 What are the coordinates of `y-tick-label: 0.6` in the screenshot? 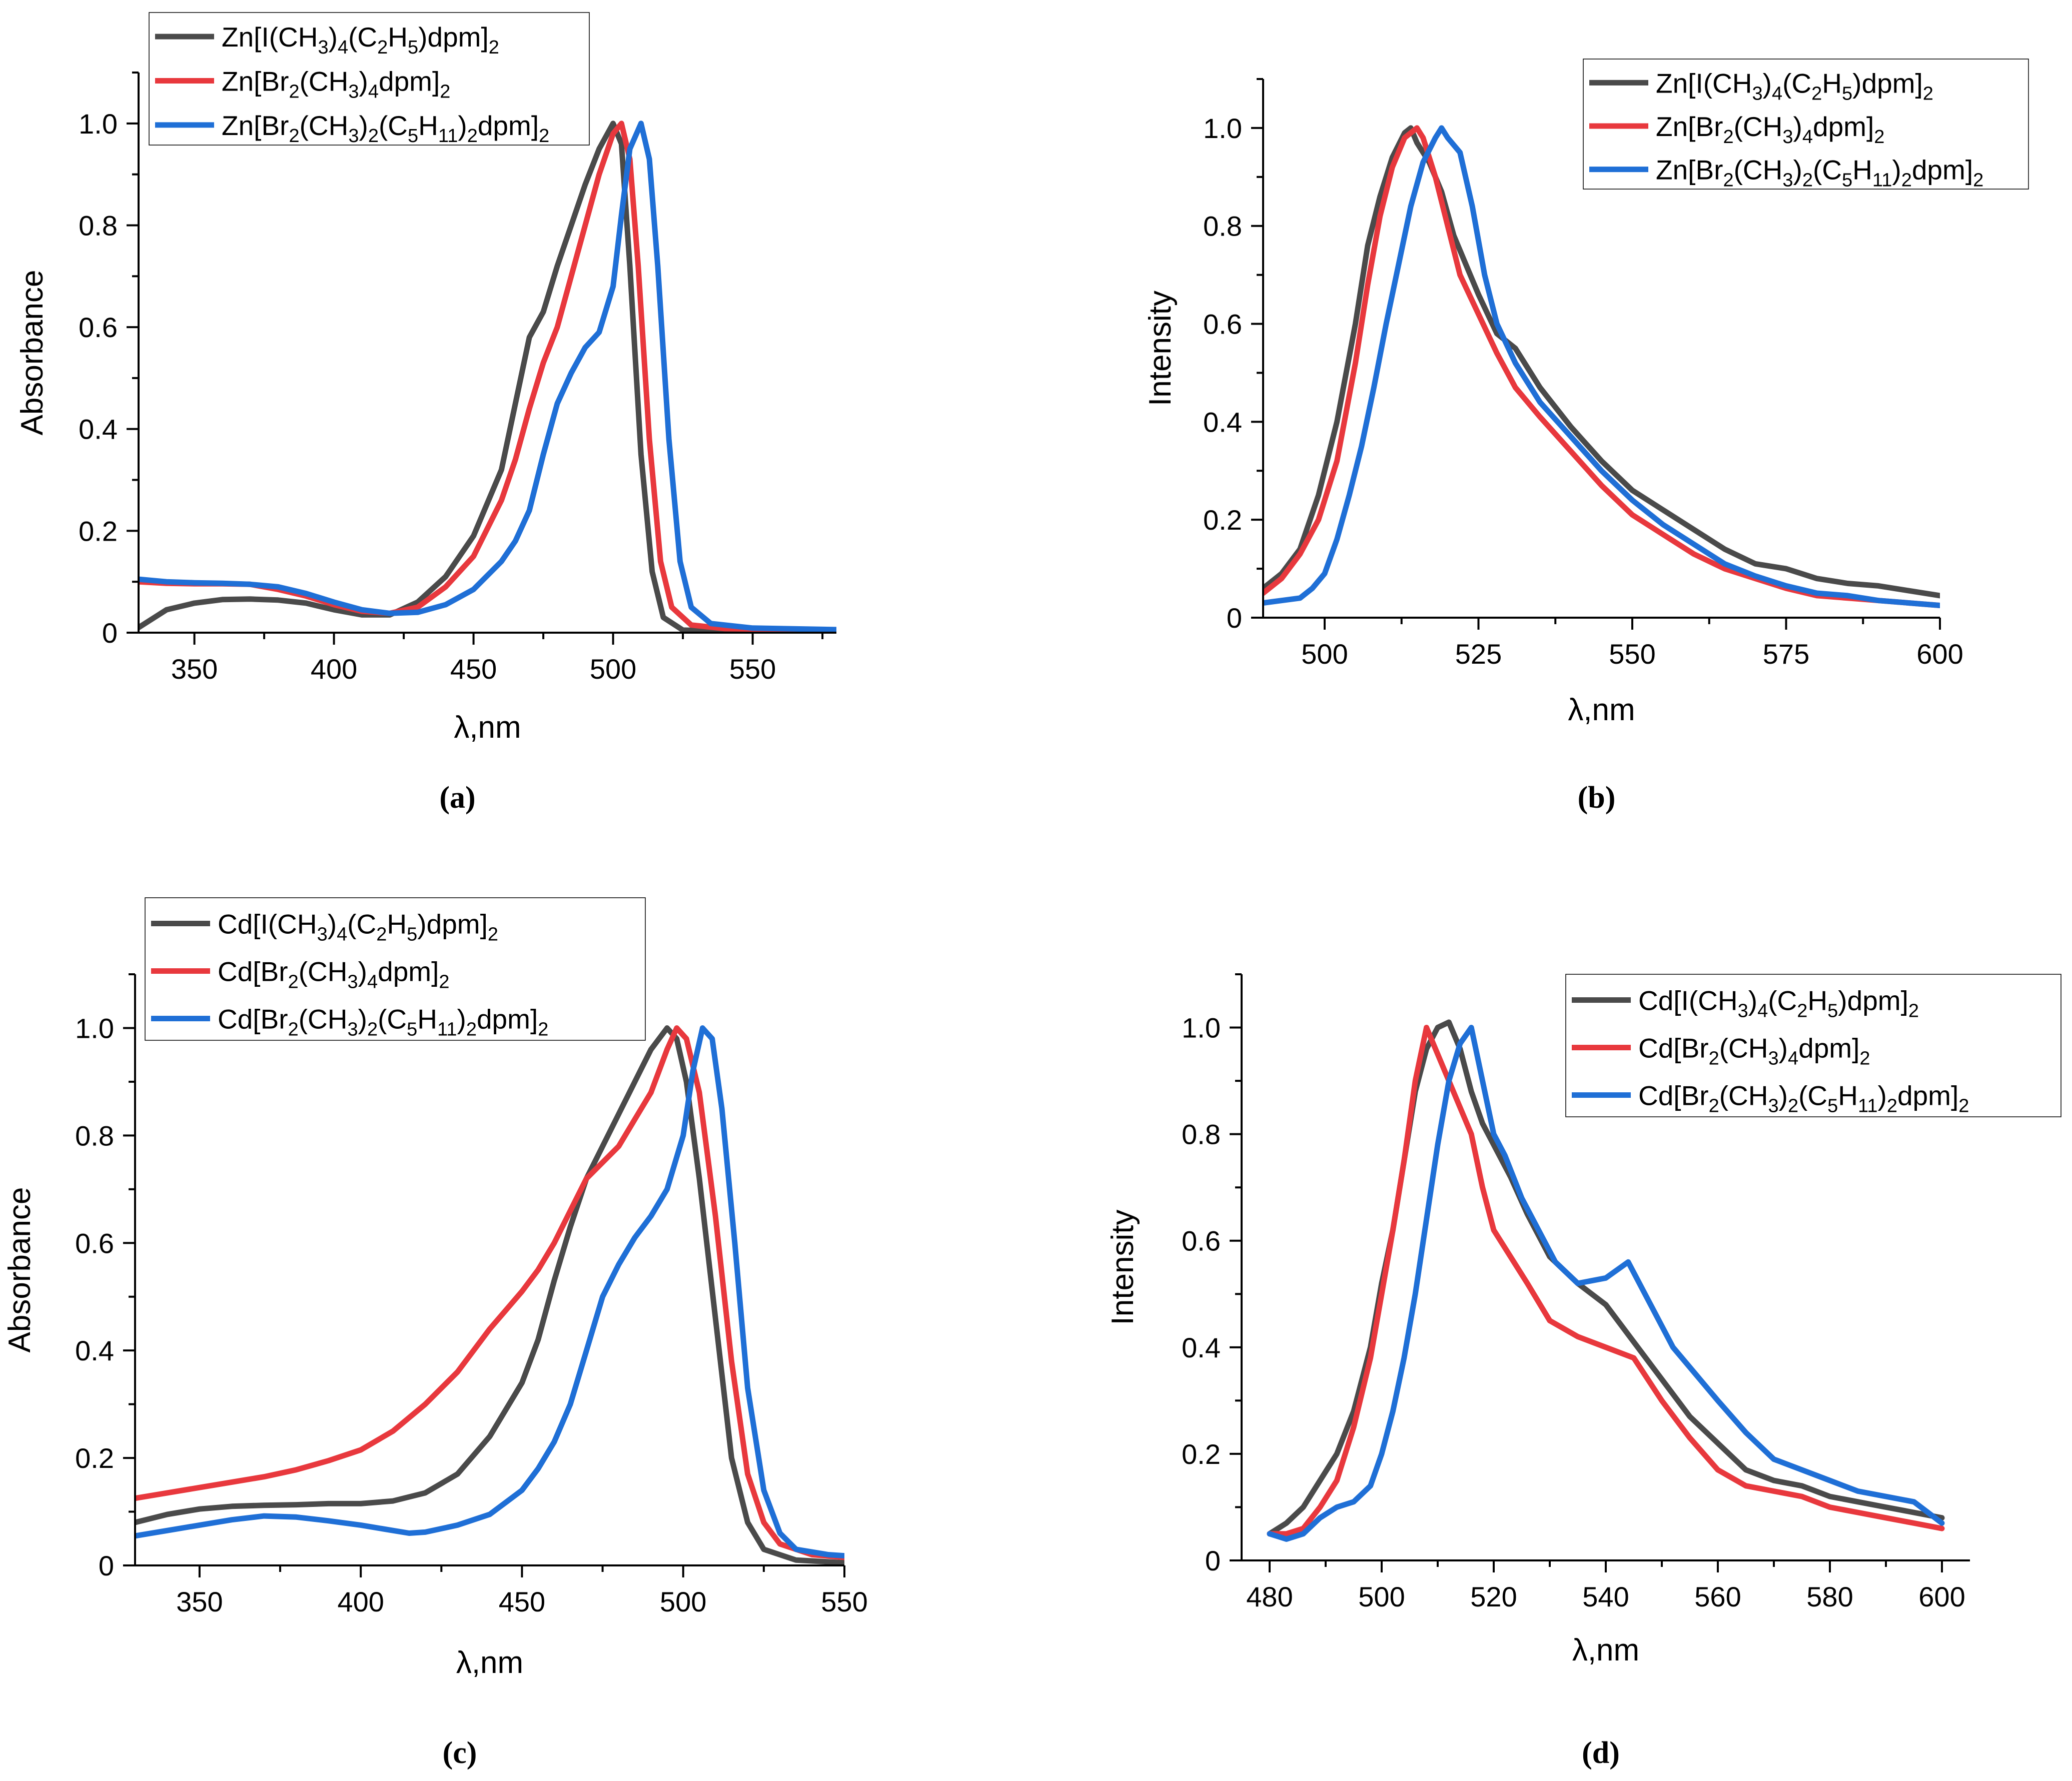 It's located at (1202, 1241).